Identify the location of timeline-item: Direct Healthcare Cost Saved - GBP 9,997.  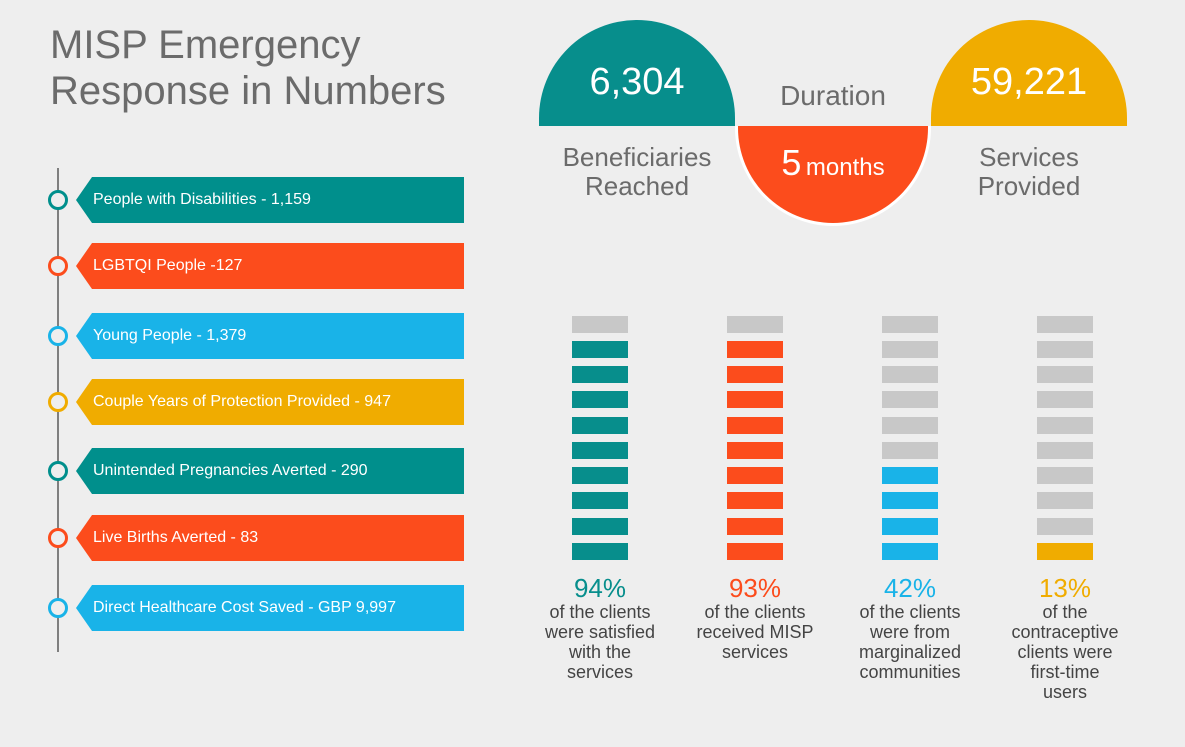
(235, 608).